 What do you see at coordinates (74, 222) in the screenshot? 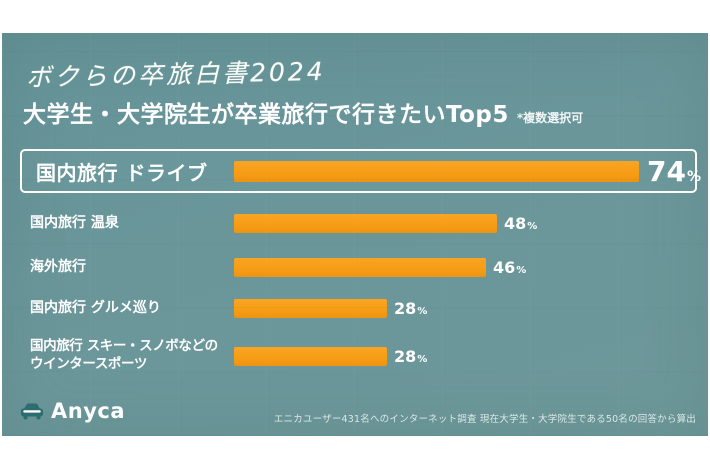
I see `bar-label-rank2: 国内旅行 温泉` at bounding box center [74, 222].